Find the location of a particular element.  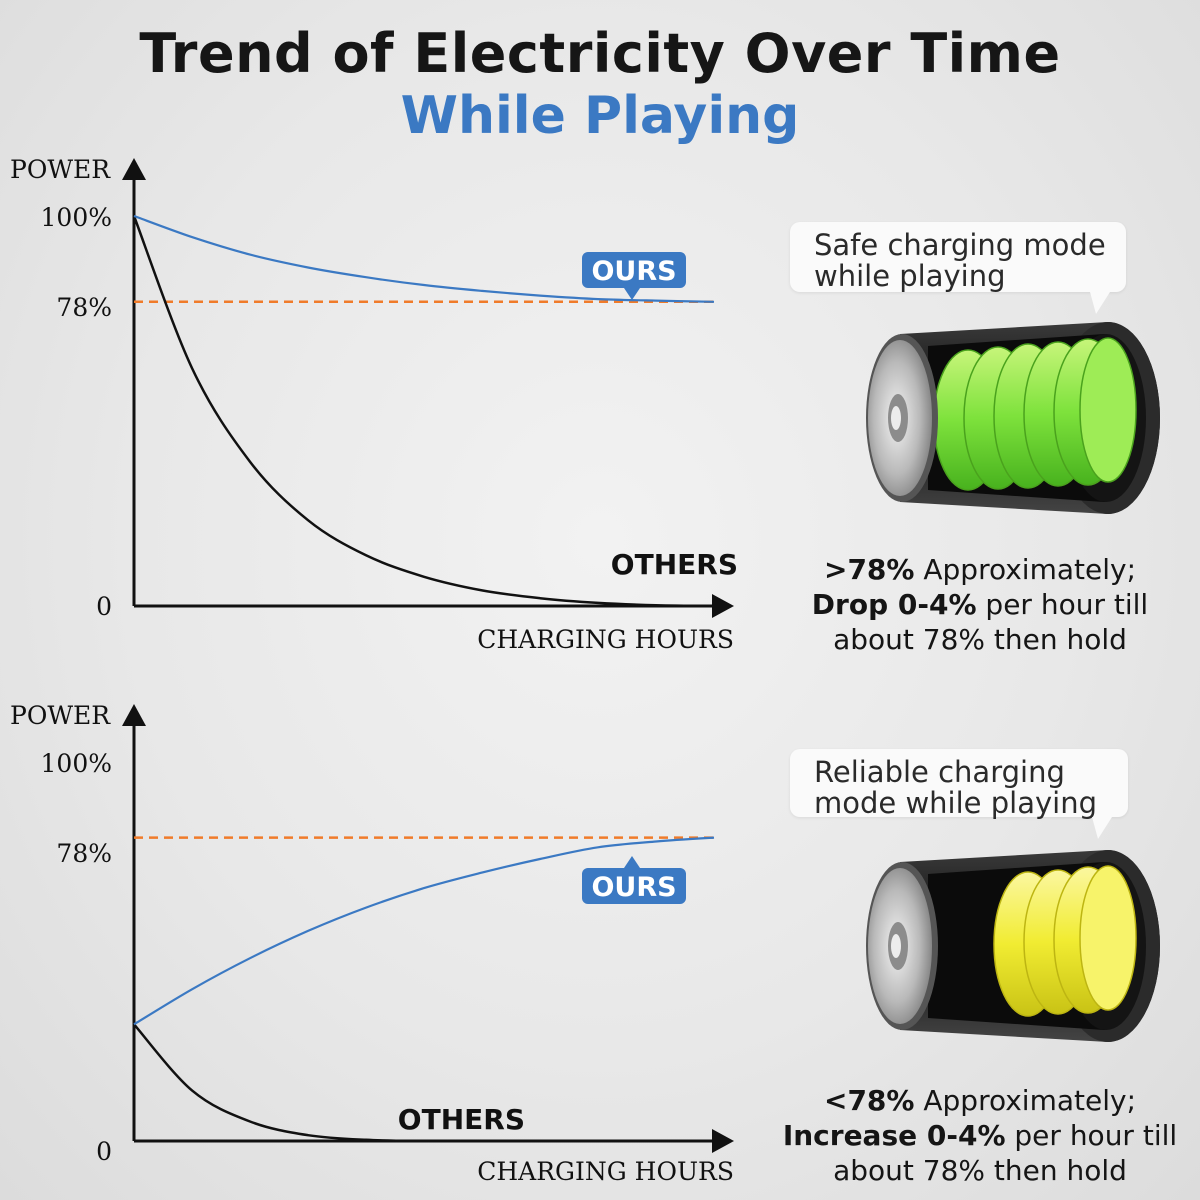

callout-text: Reliable charging mode while playing is located at coordinates (955, 787).